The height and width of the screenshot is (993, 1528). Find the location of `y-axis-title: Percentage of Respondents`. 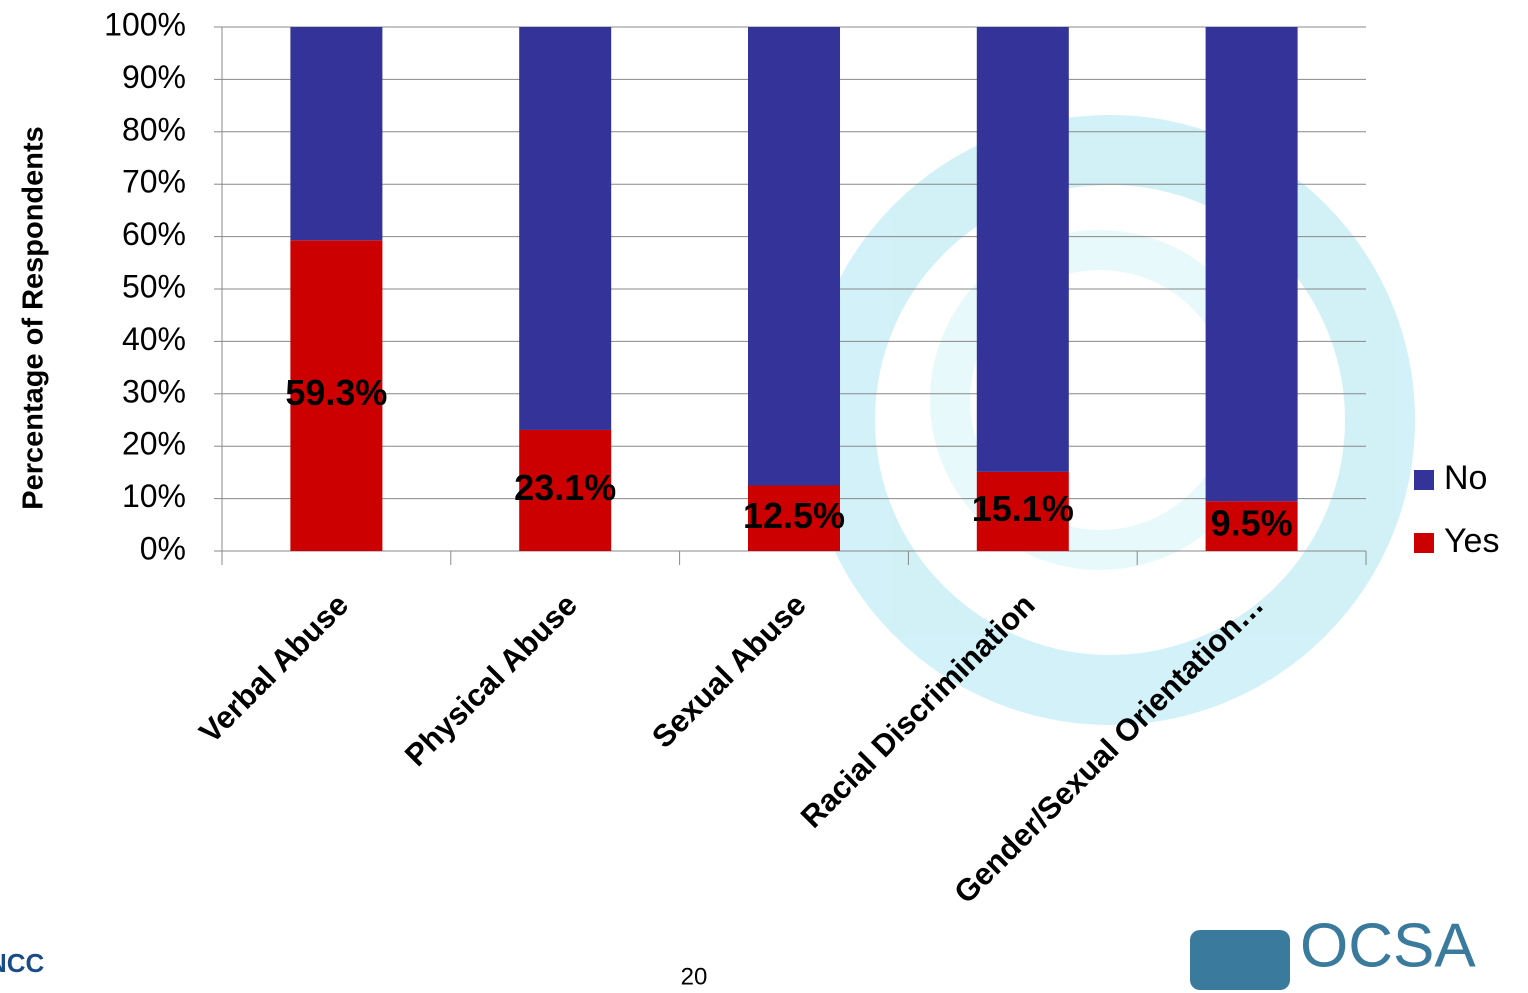

y-axis-title: Percentage of Respondents is located at coordinates (34, 318).